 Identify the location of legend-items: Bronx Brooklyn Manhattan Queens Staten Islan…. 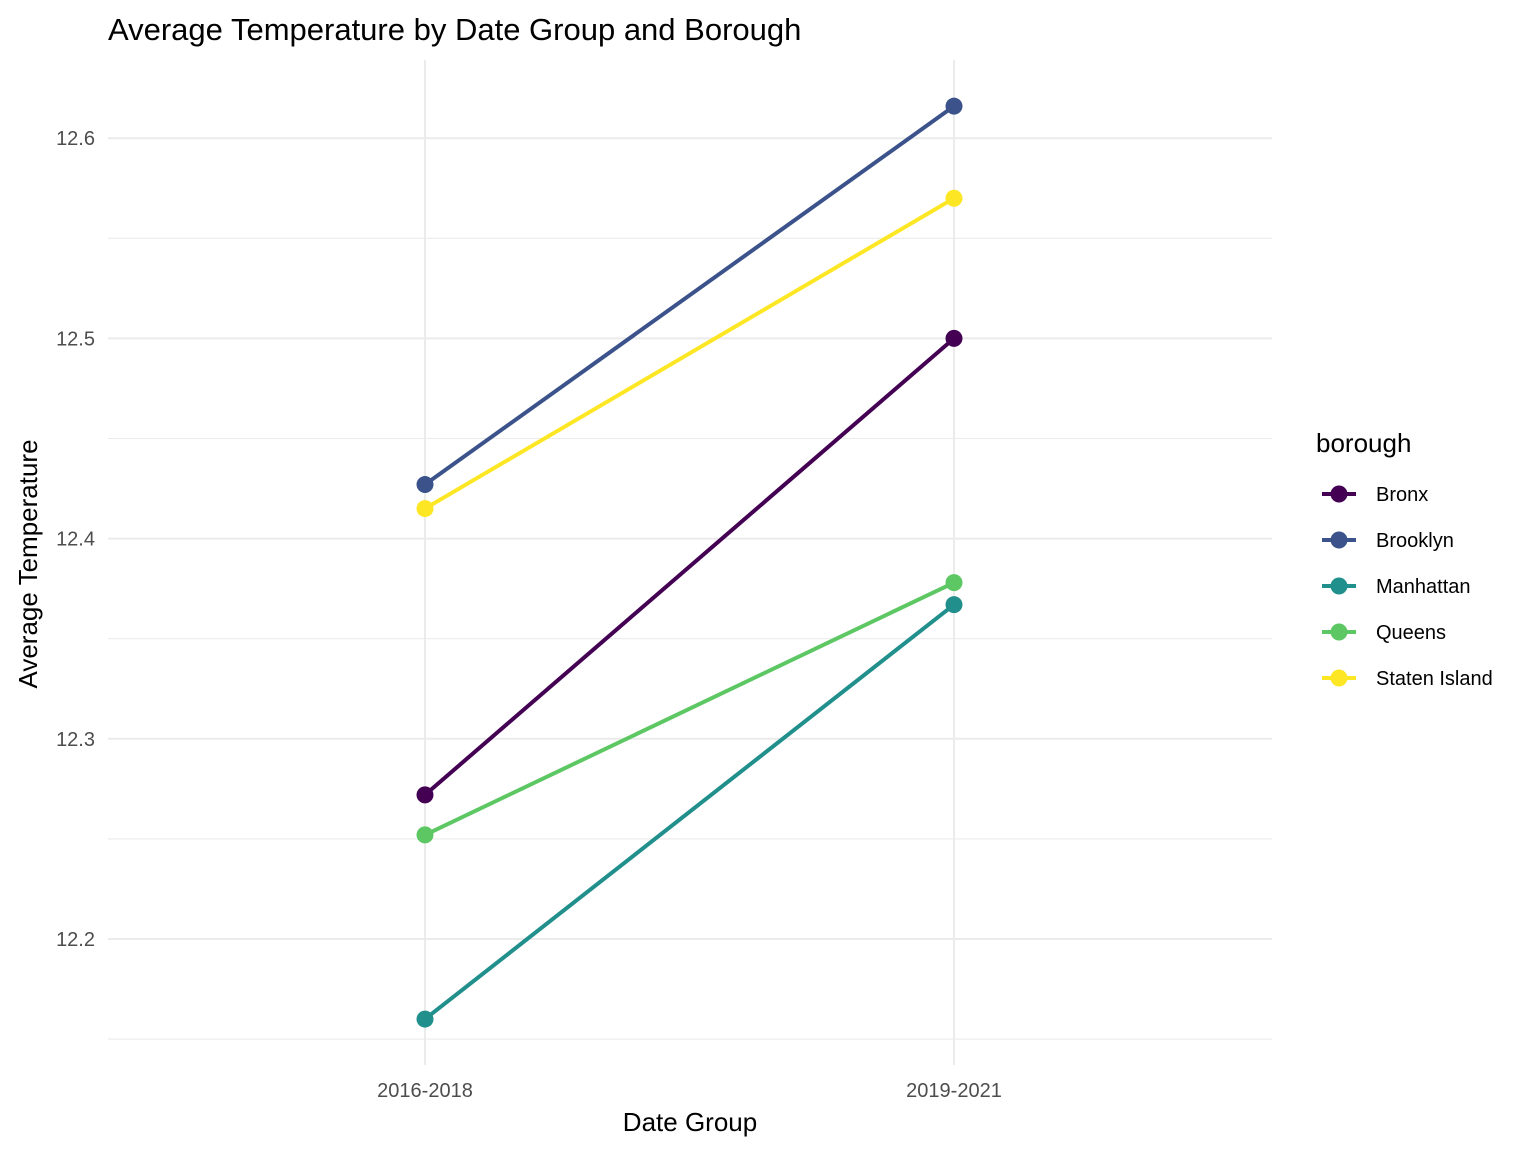
(1407, 587).